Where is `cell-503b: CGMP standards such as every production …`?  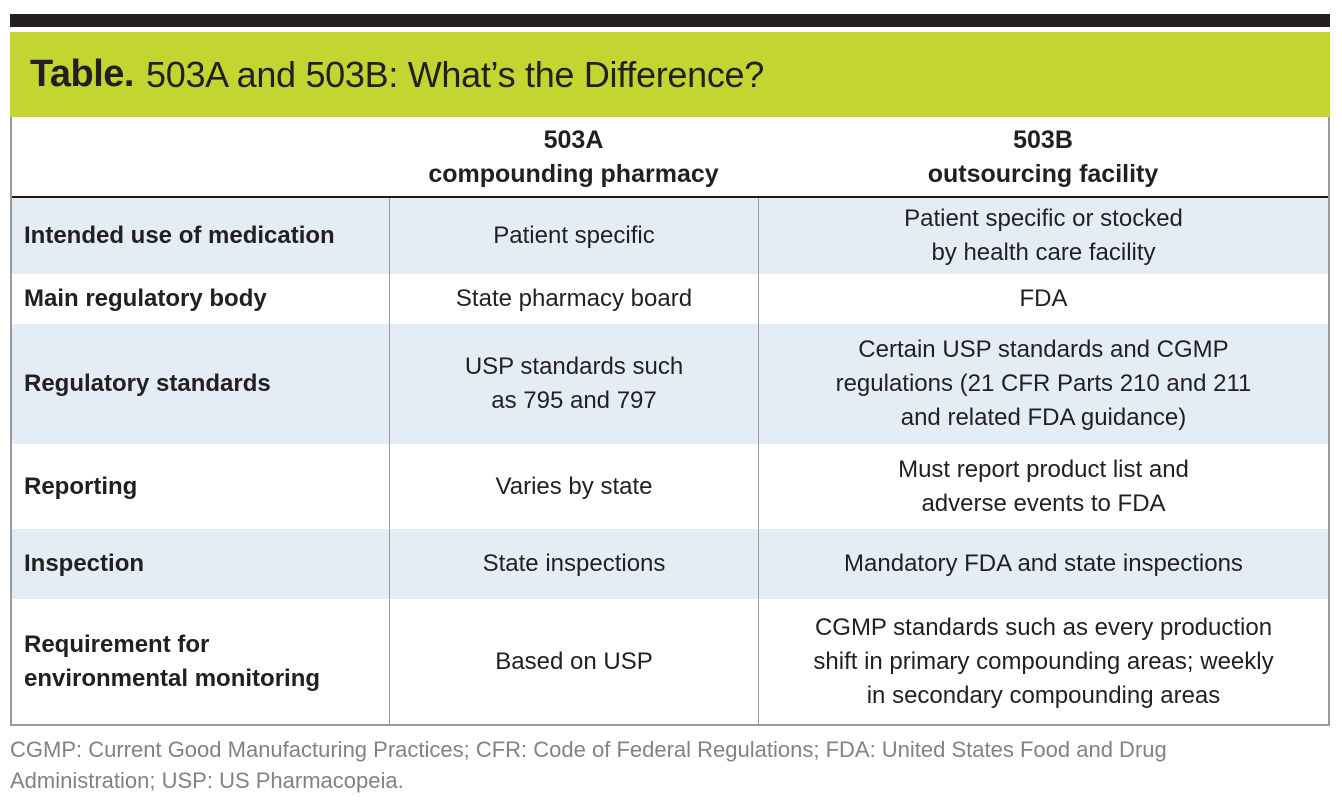
cell-503b: CGMP standards such as every production … is located at coordinates (1043, 661).